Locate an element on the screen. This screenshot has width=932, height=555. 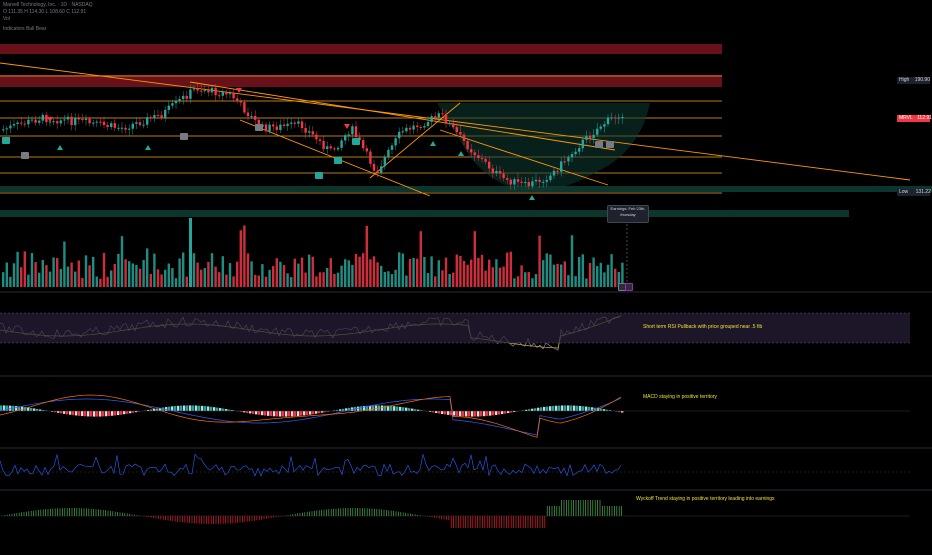
volume-legend: Vol is located at coordinates (6, 19).